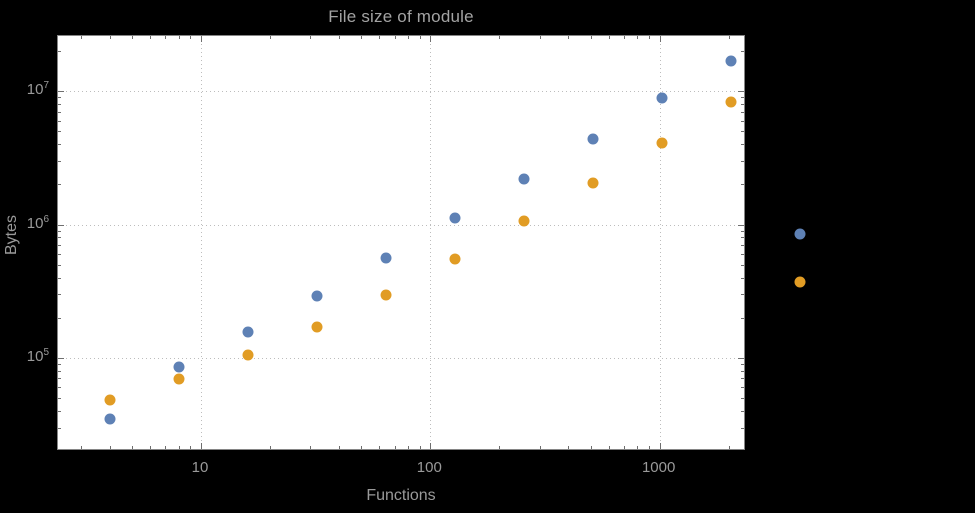 This screenshot has width=975, height=513. I want to click on x-tick-label: 10, so click(200, 467).